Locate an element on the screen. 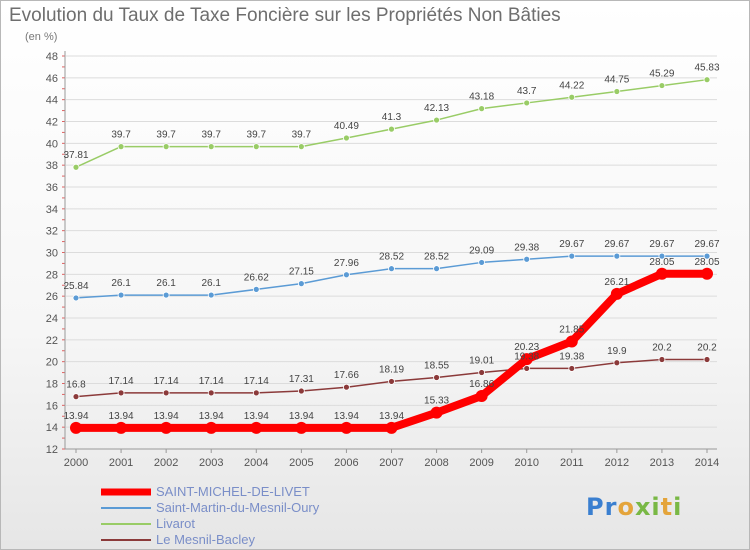 The height and width of the screenshot is (550, 750). logo-letter: t is located at coordinates (667, 507).